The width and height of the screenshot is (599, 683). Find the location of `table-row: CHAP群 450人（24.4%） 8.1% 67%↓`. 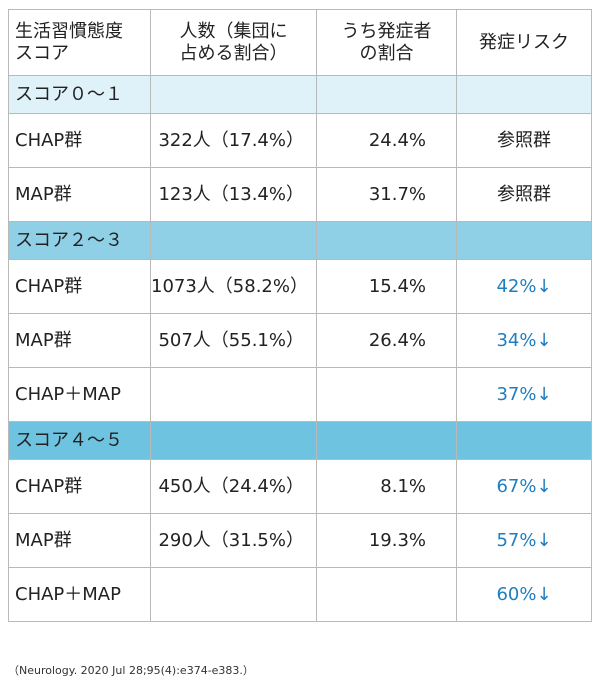

table-row: CHAP群 450人（24.4%） 8.1% 67%↓ is located at coordinates (300, 486).